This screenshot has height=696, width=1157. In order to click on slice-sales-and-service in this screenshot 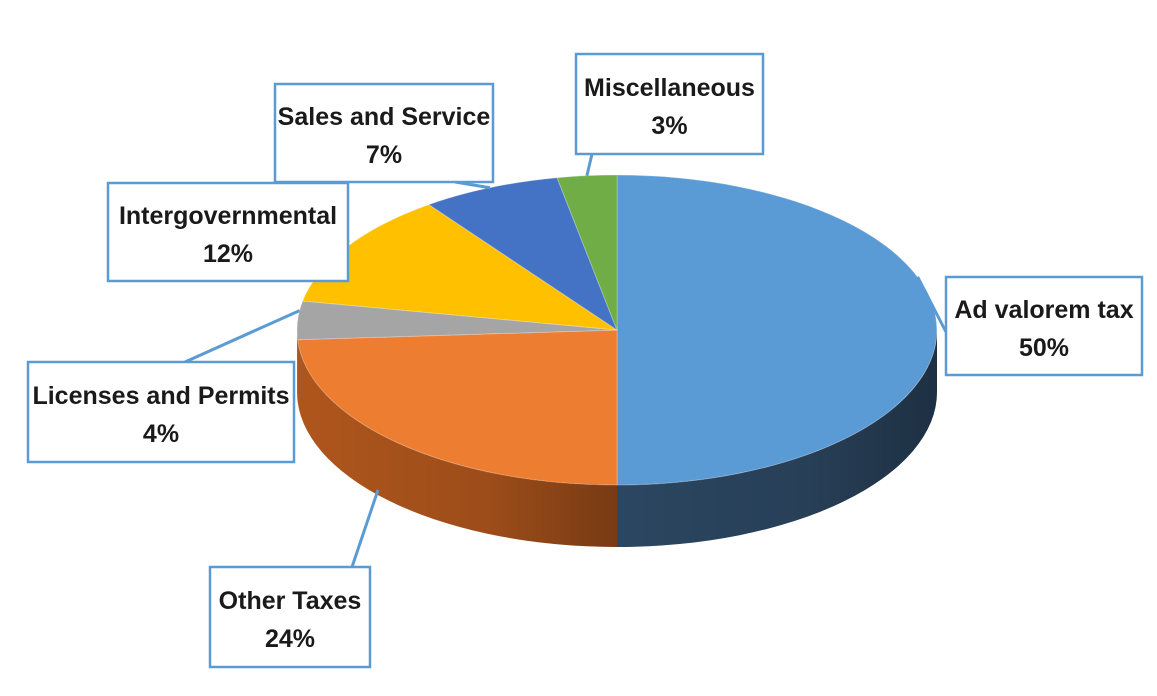, I will do `click(523, 254)`.